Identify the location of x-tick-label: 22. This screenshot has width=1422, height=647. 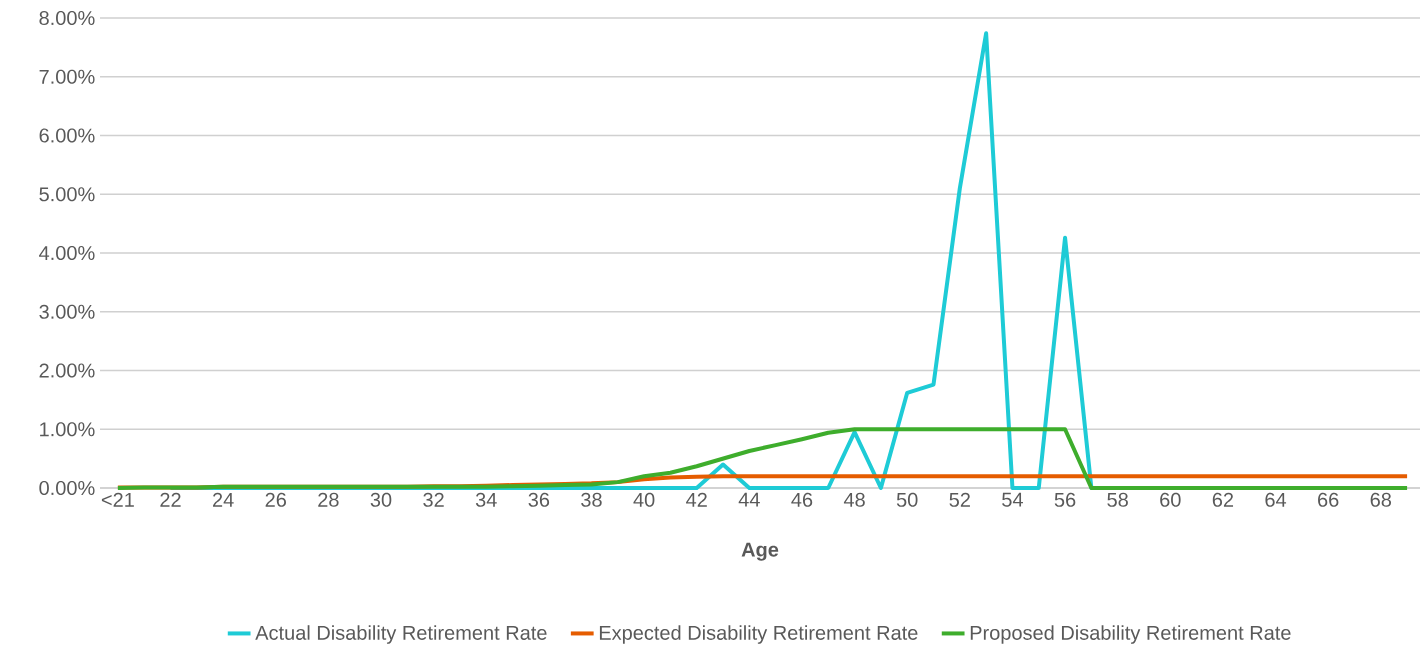
(170, 499).